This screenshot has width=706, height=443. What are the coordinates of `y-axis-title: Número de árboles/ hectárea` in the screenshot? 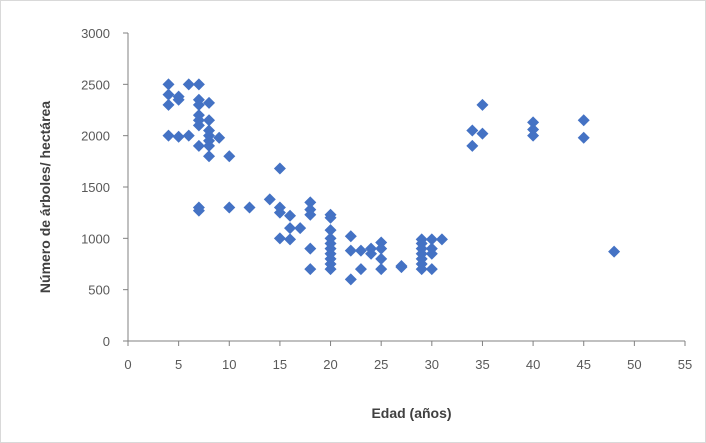 It's located at (45, 197).